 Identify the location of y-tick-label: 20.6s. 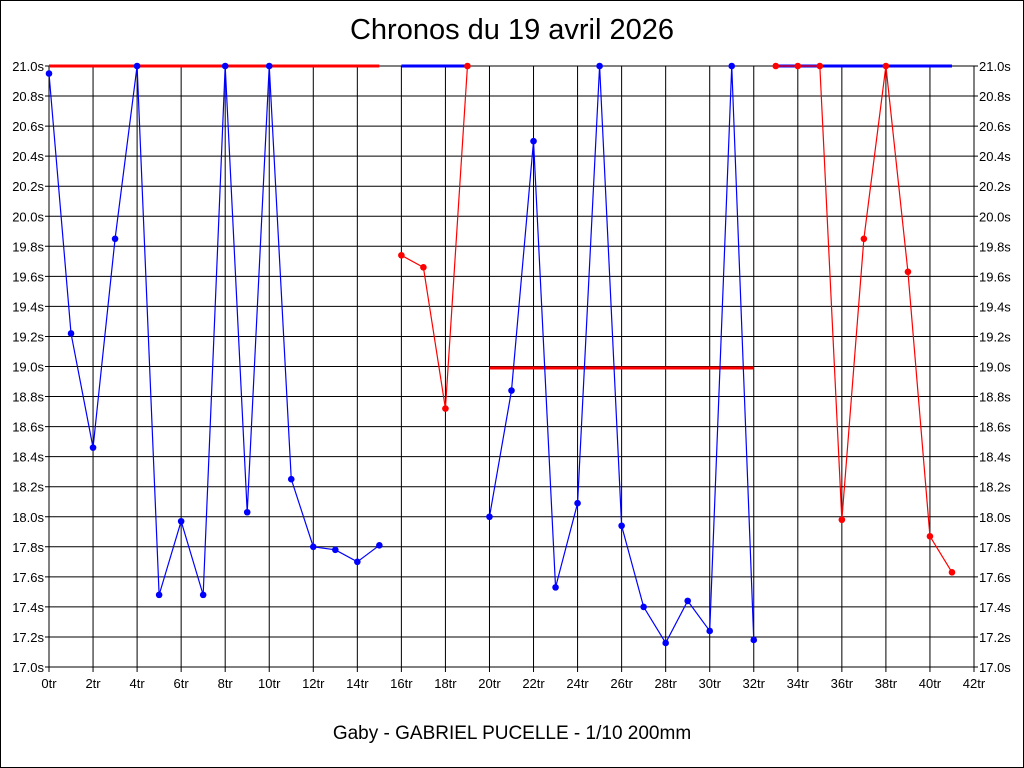
(28, 126).